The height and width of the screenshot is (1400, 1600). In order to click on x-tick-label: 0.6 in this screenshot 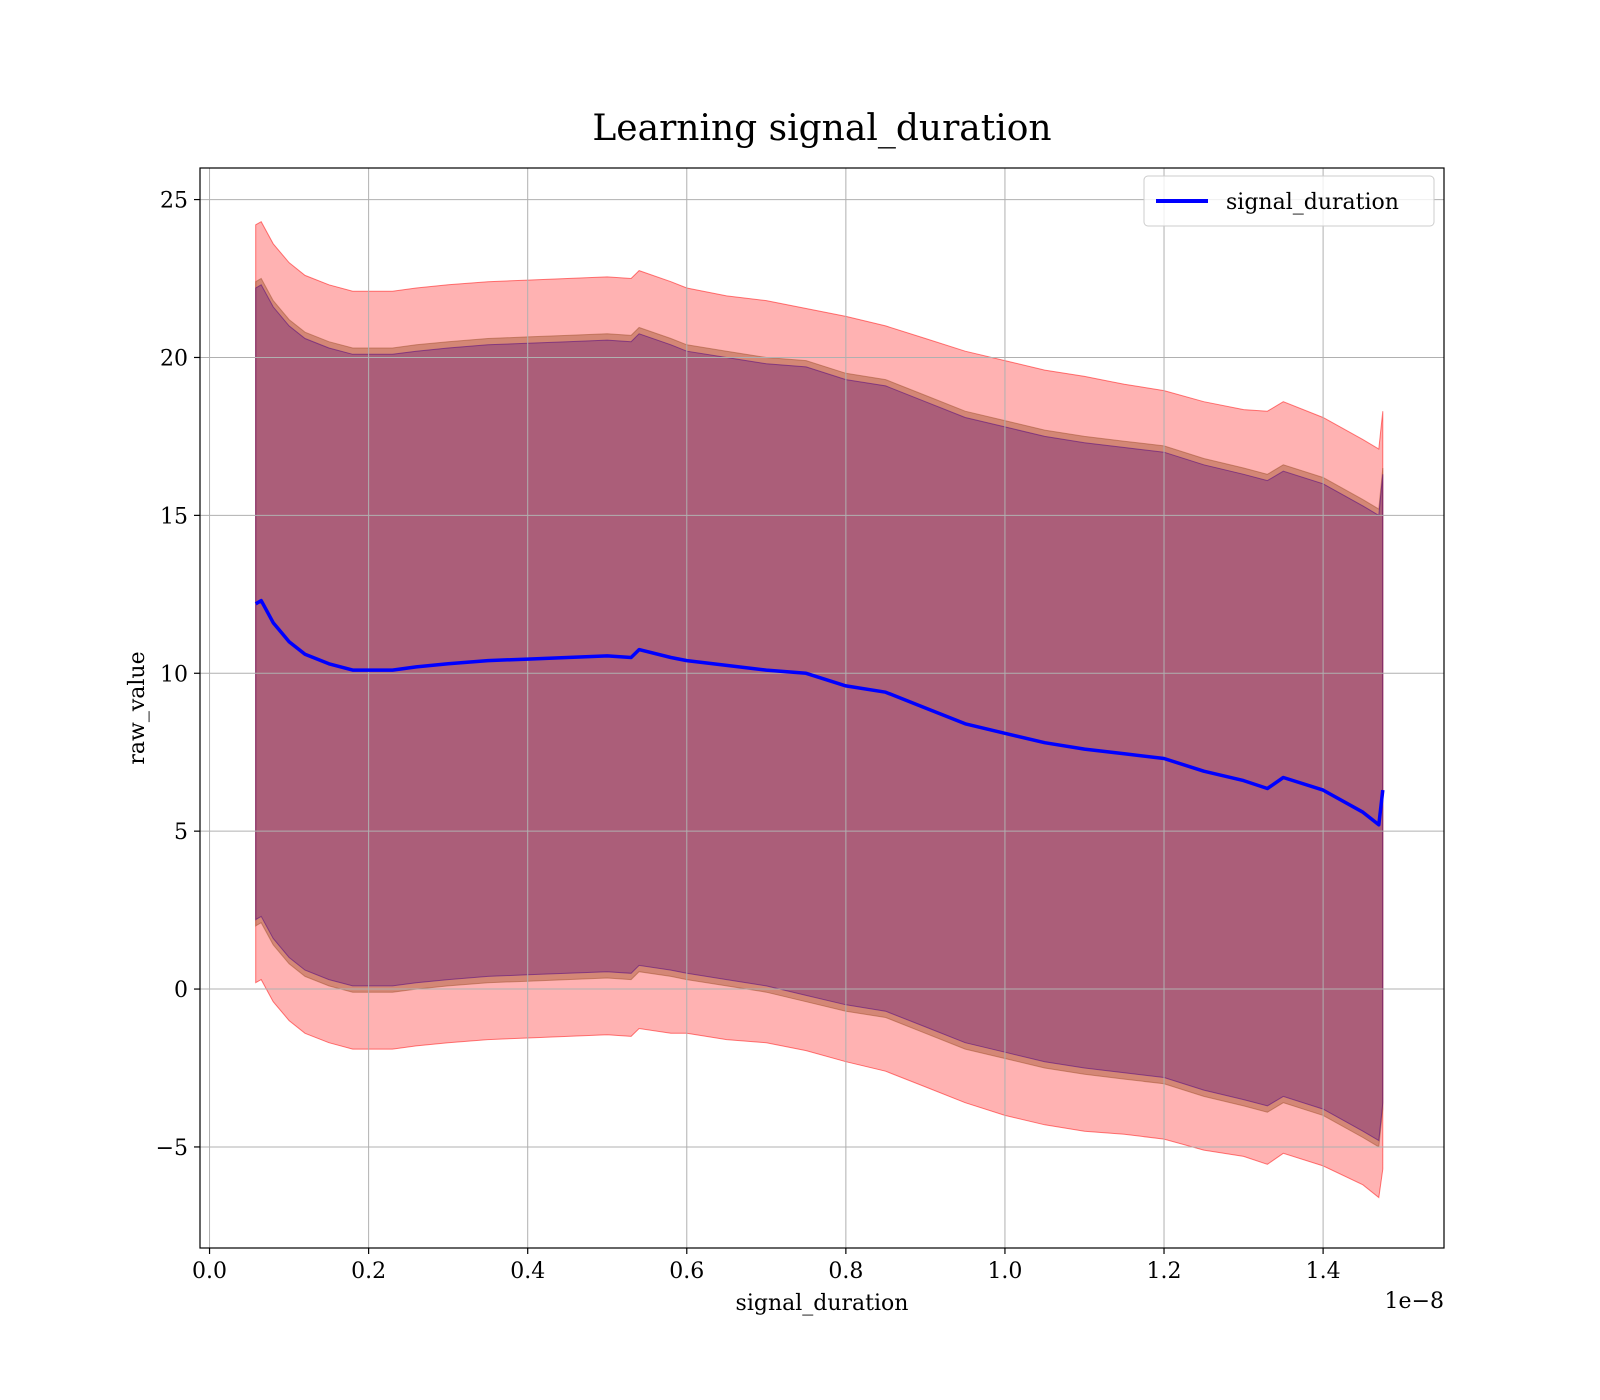, I will do `click(686, 1271)`.